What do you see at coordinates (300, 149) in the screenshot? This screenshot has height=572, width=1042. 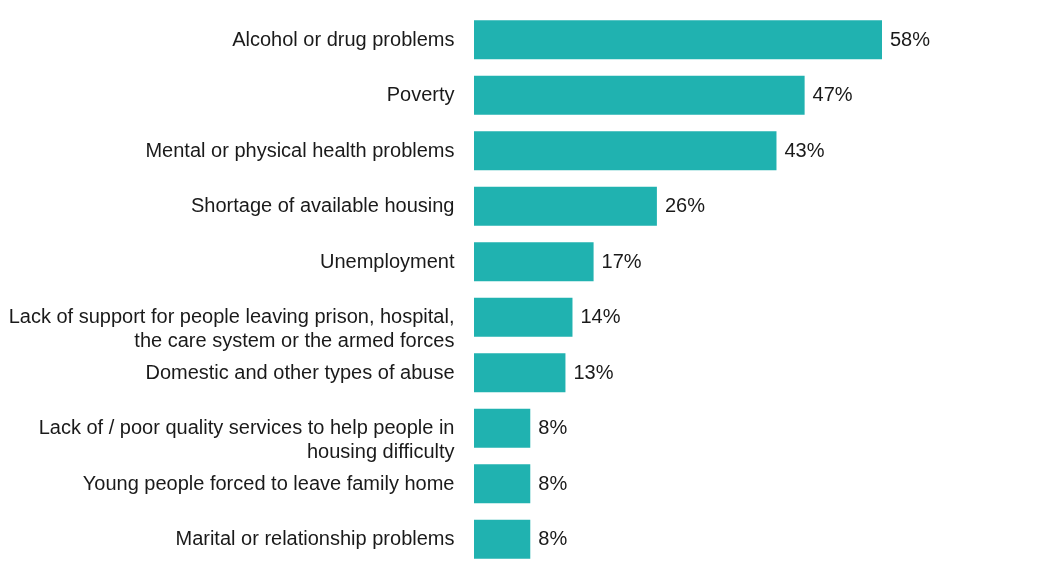 I see `y-tick-label: Mental or physical health problems` at bounding box center [300, 149].